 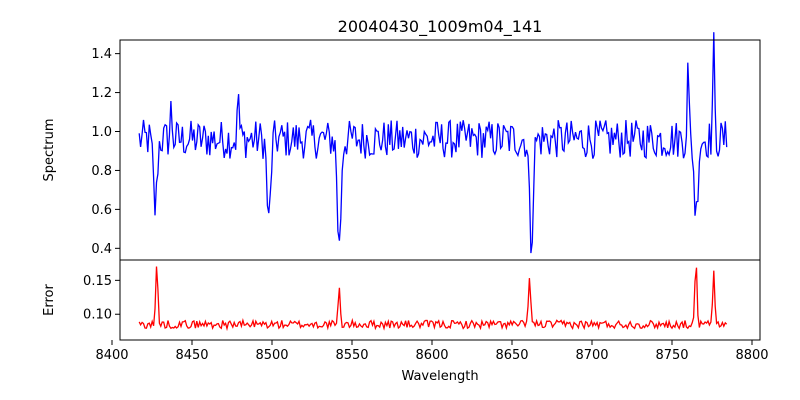 I want to click on x-tick-label: 8600, so click(x=431, y=355).